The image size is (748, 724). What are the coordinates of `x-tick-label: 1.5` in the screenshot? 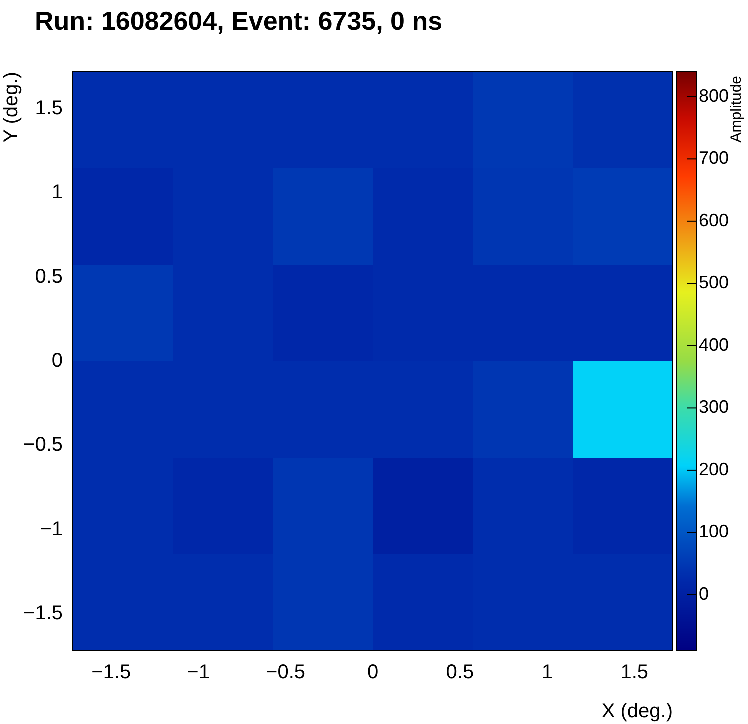 It's located at (634, 673).